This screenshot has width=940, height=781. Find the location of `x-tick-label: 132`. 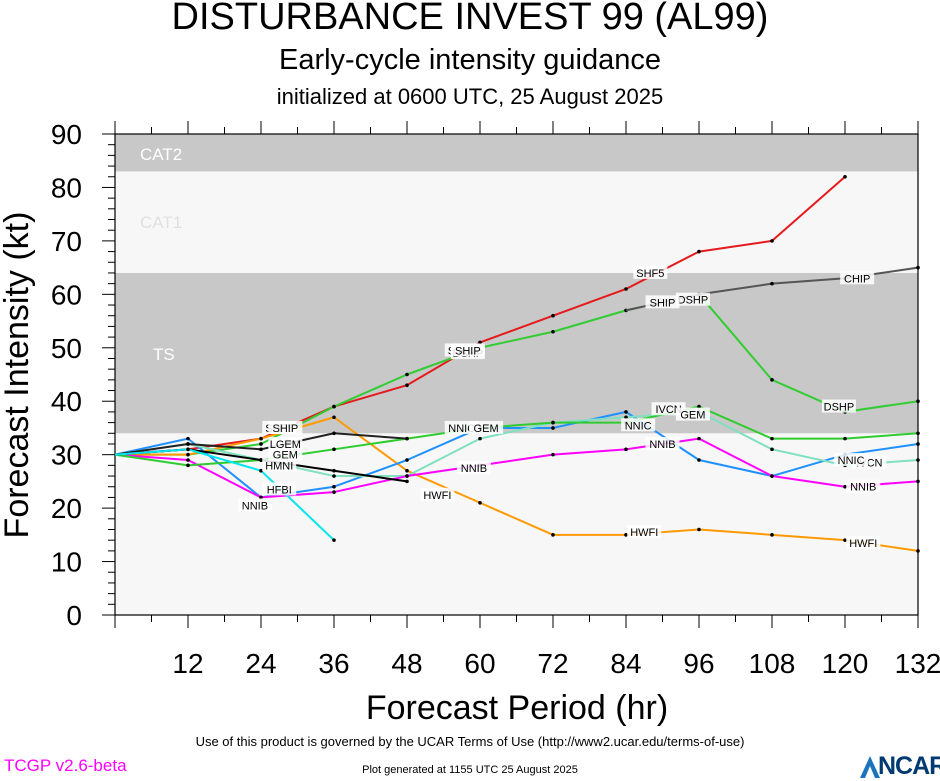

x-tick-label: 132 is located at coordinates (917, 663).